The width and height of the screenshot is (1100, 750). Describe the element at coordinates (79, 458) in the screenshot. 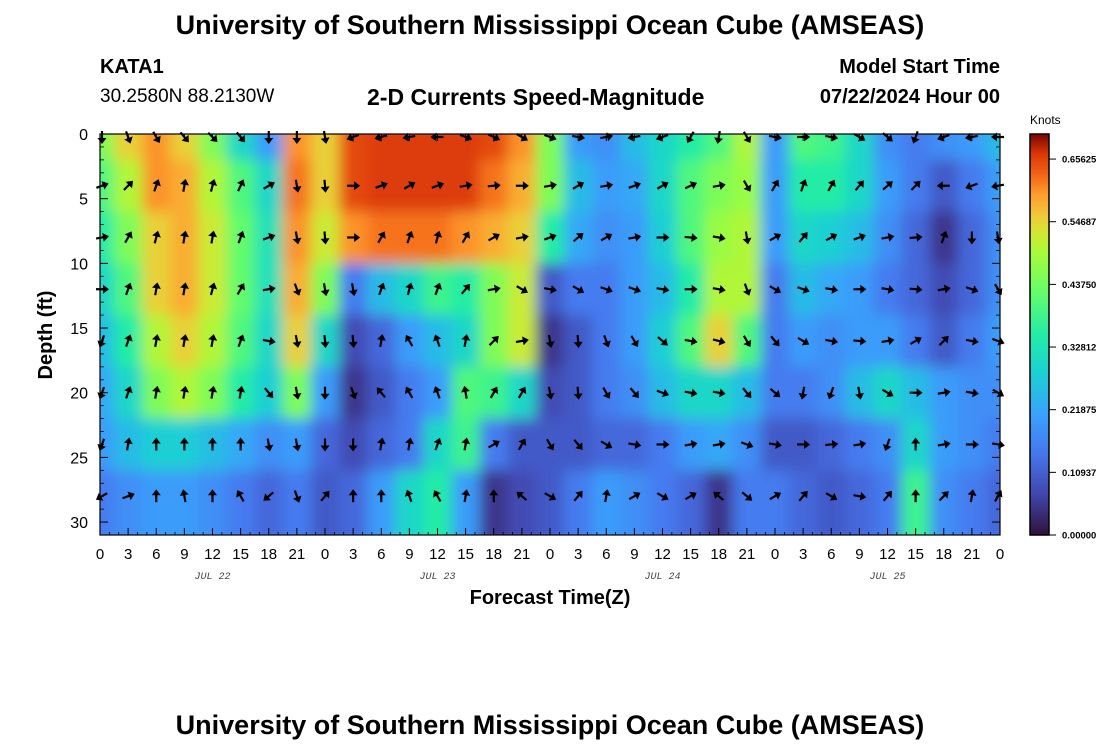

I see `y-tick-label: 25` at that location.